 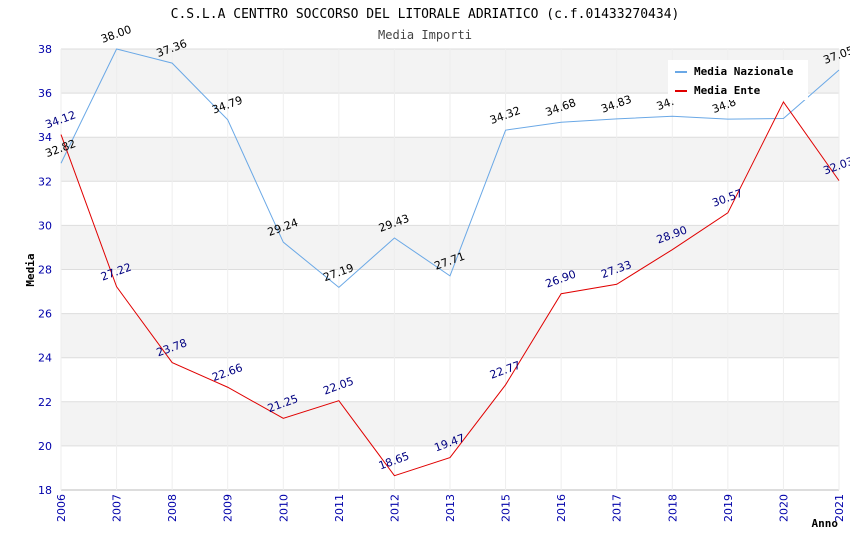 I want to click on x-tick-label: 2020, so click(x=783, y=508).